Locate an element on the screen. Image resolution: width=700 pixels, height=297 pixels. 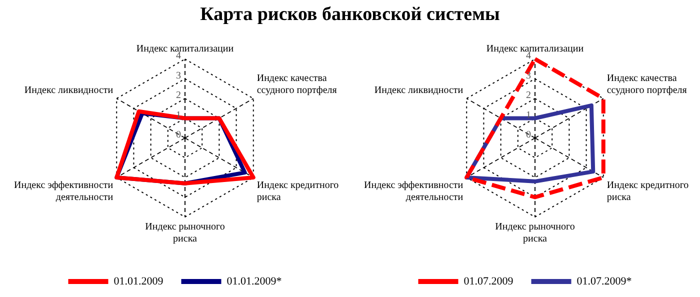
legend-label: 01.07.2009* is located at coordinates (604, 281).